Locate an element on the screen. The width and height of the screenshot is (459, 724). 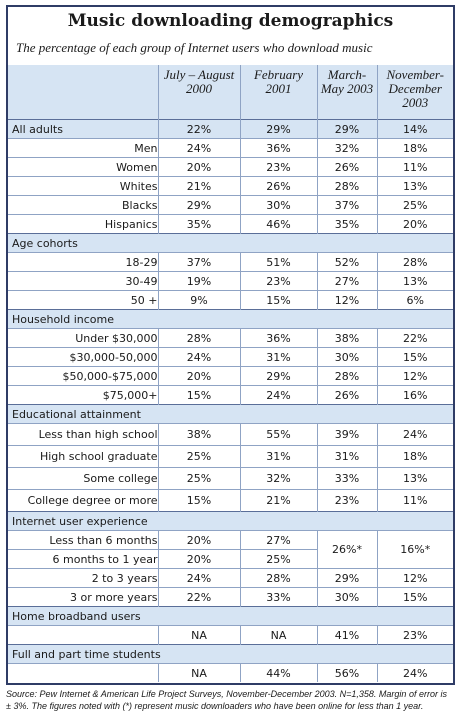
table-row: 30-49 19% 23% 27% 13% is located at coordinates (230, 281).